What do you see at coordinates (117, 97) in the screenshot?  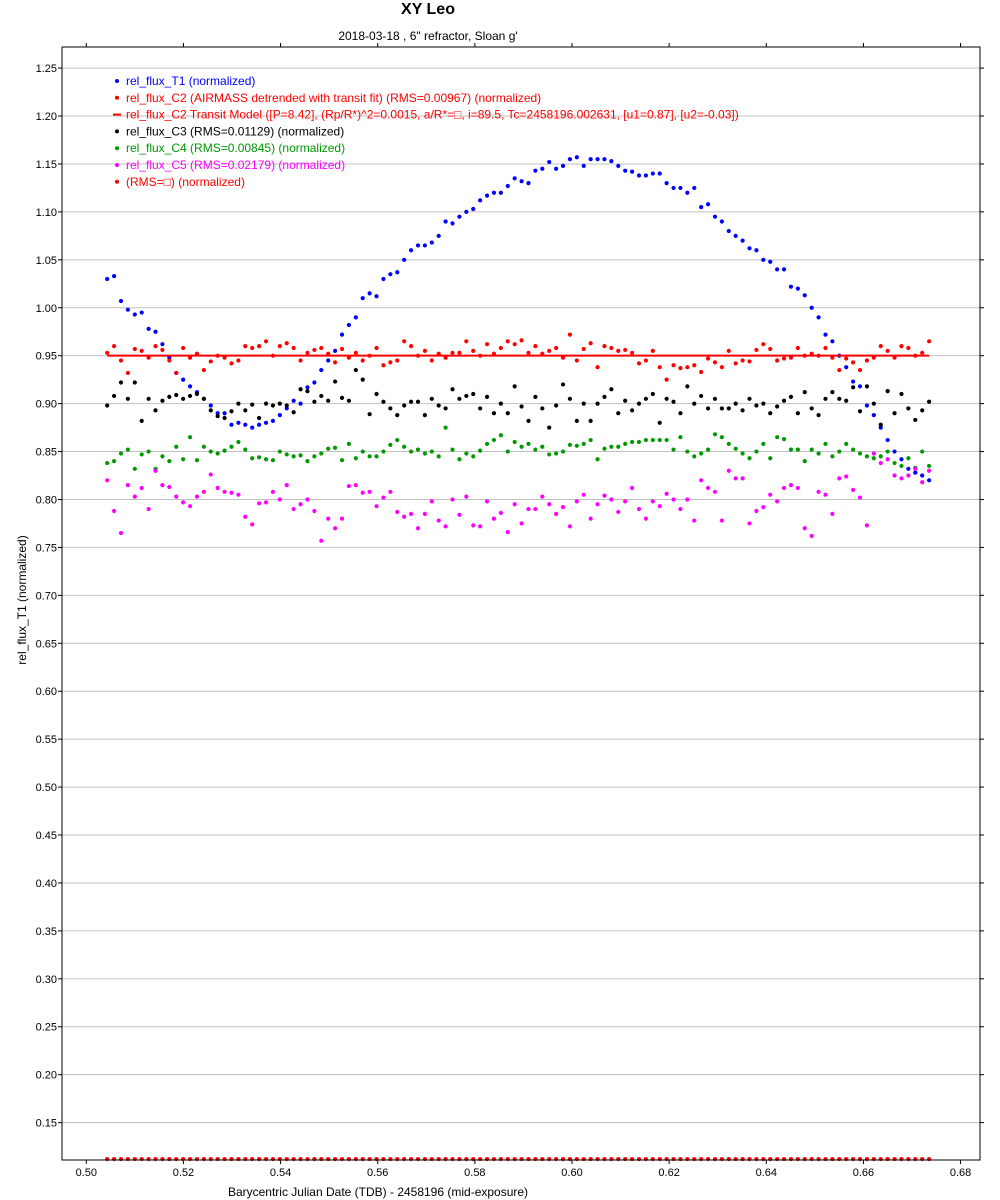 I see `legend-point-marker` at bounding box center [117, 97].